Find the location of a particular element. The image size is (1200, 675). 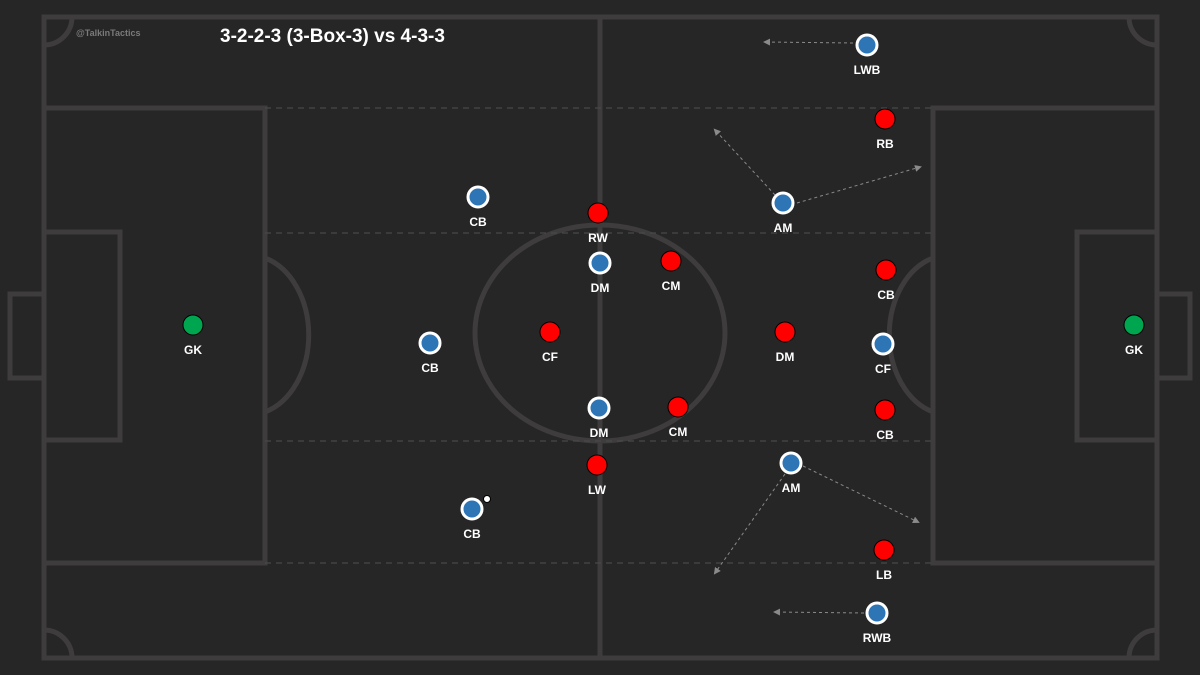

red-team-player-lb: LB is located at coordinates (884, 560).